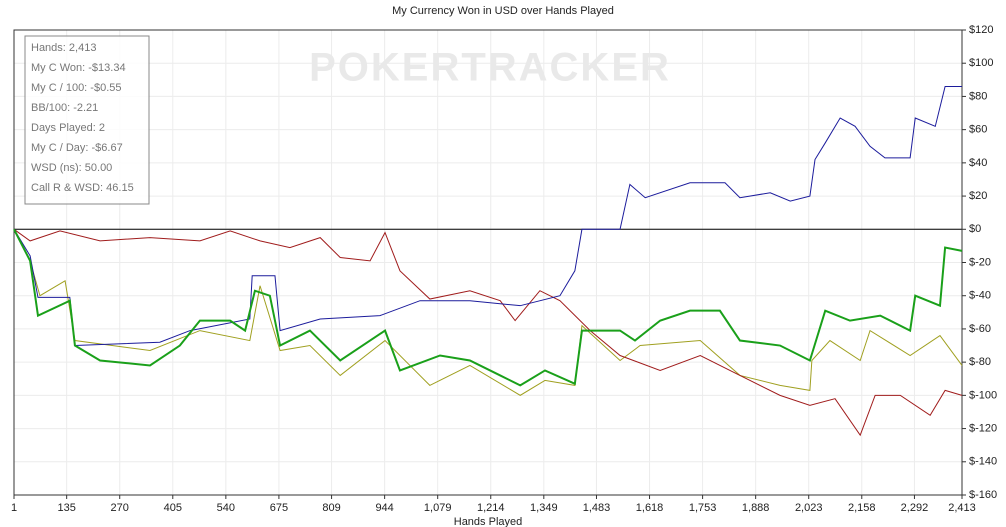 The width and height of the screenshot is (1006, 527). I want to click on info-item: Days Played: 2, so click(68, 128).